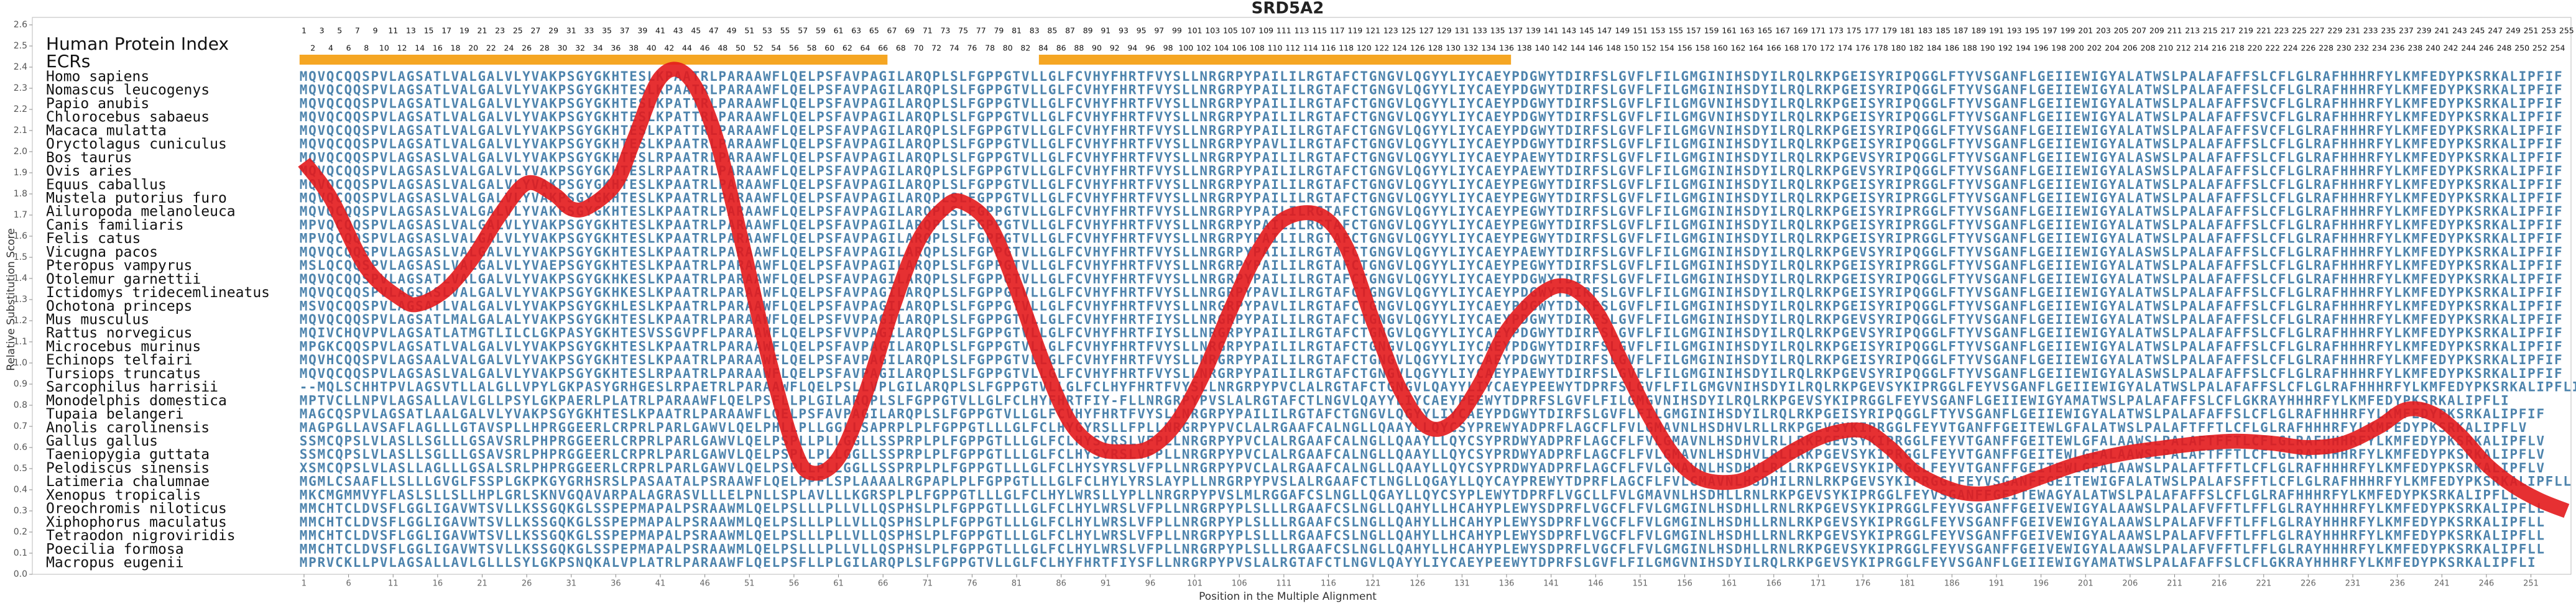  What do you see at coordinates (839, 30) in the screenshot?
I see `position-label: 61` at bounding box center [839, 30].